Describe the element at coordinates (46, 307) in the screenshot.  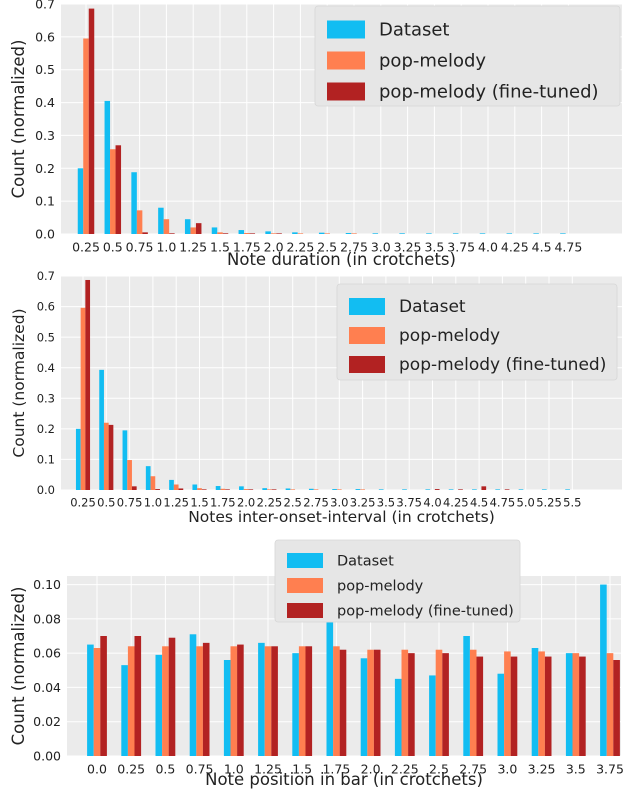
I see `y-tick-label: 0.6` at that location.